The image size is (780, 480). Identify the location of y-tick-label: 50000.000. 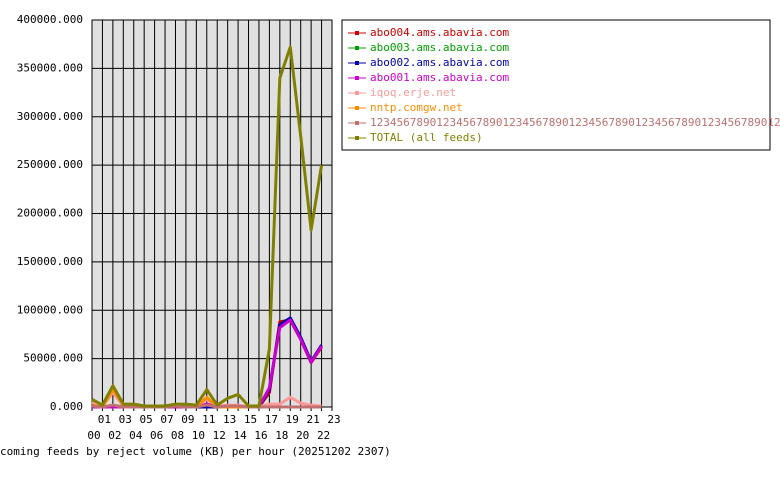
(53, 358).